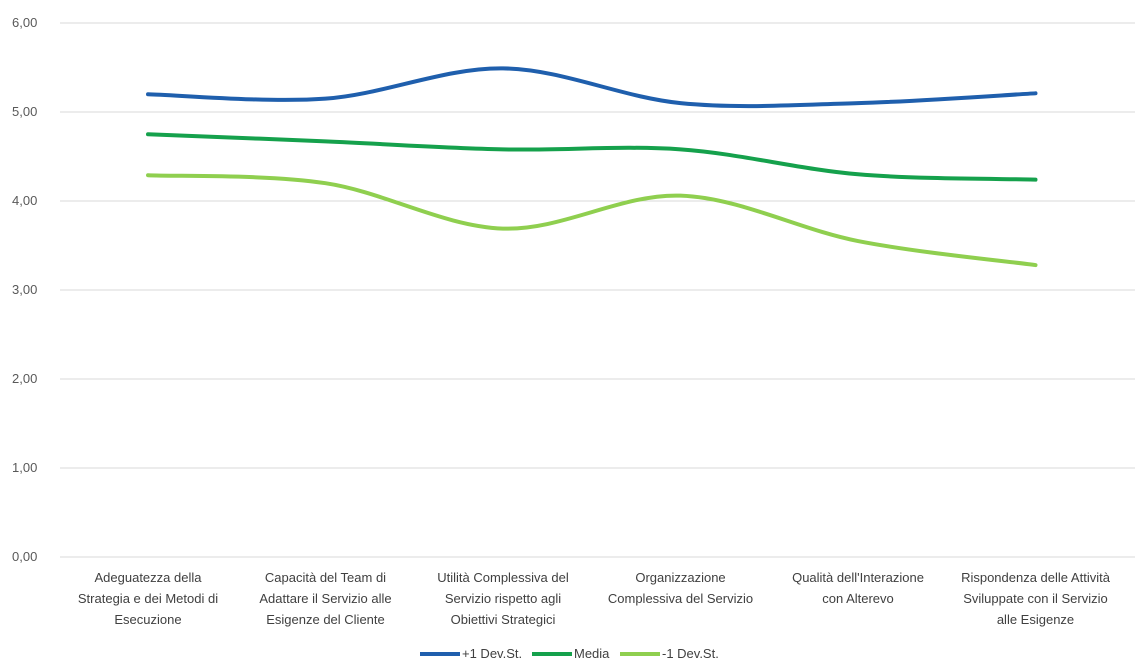 This screenshot has height=664, width=1135. What do you see at coordinates (24, 22) in the screenshot?
I see `y-tick-label: 6,00` at bounding box center [24, 22].